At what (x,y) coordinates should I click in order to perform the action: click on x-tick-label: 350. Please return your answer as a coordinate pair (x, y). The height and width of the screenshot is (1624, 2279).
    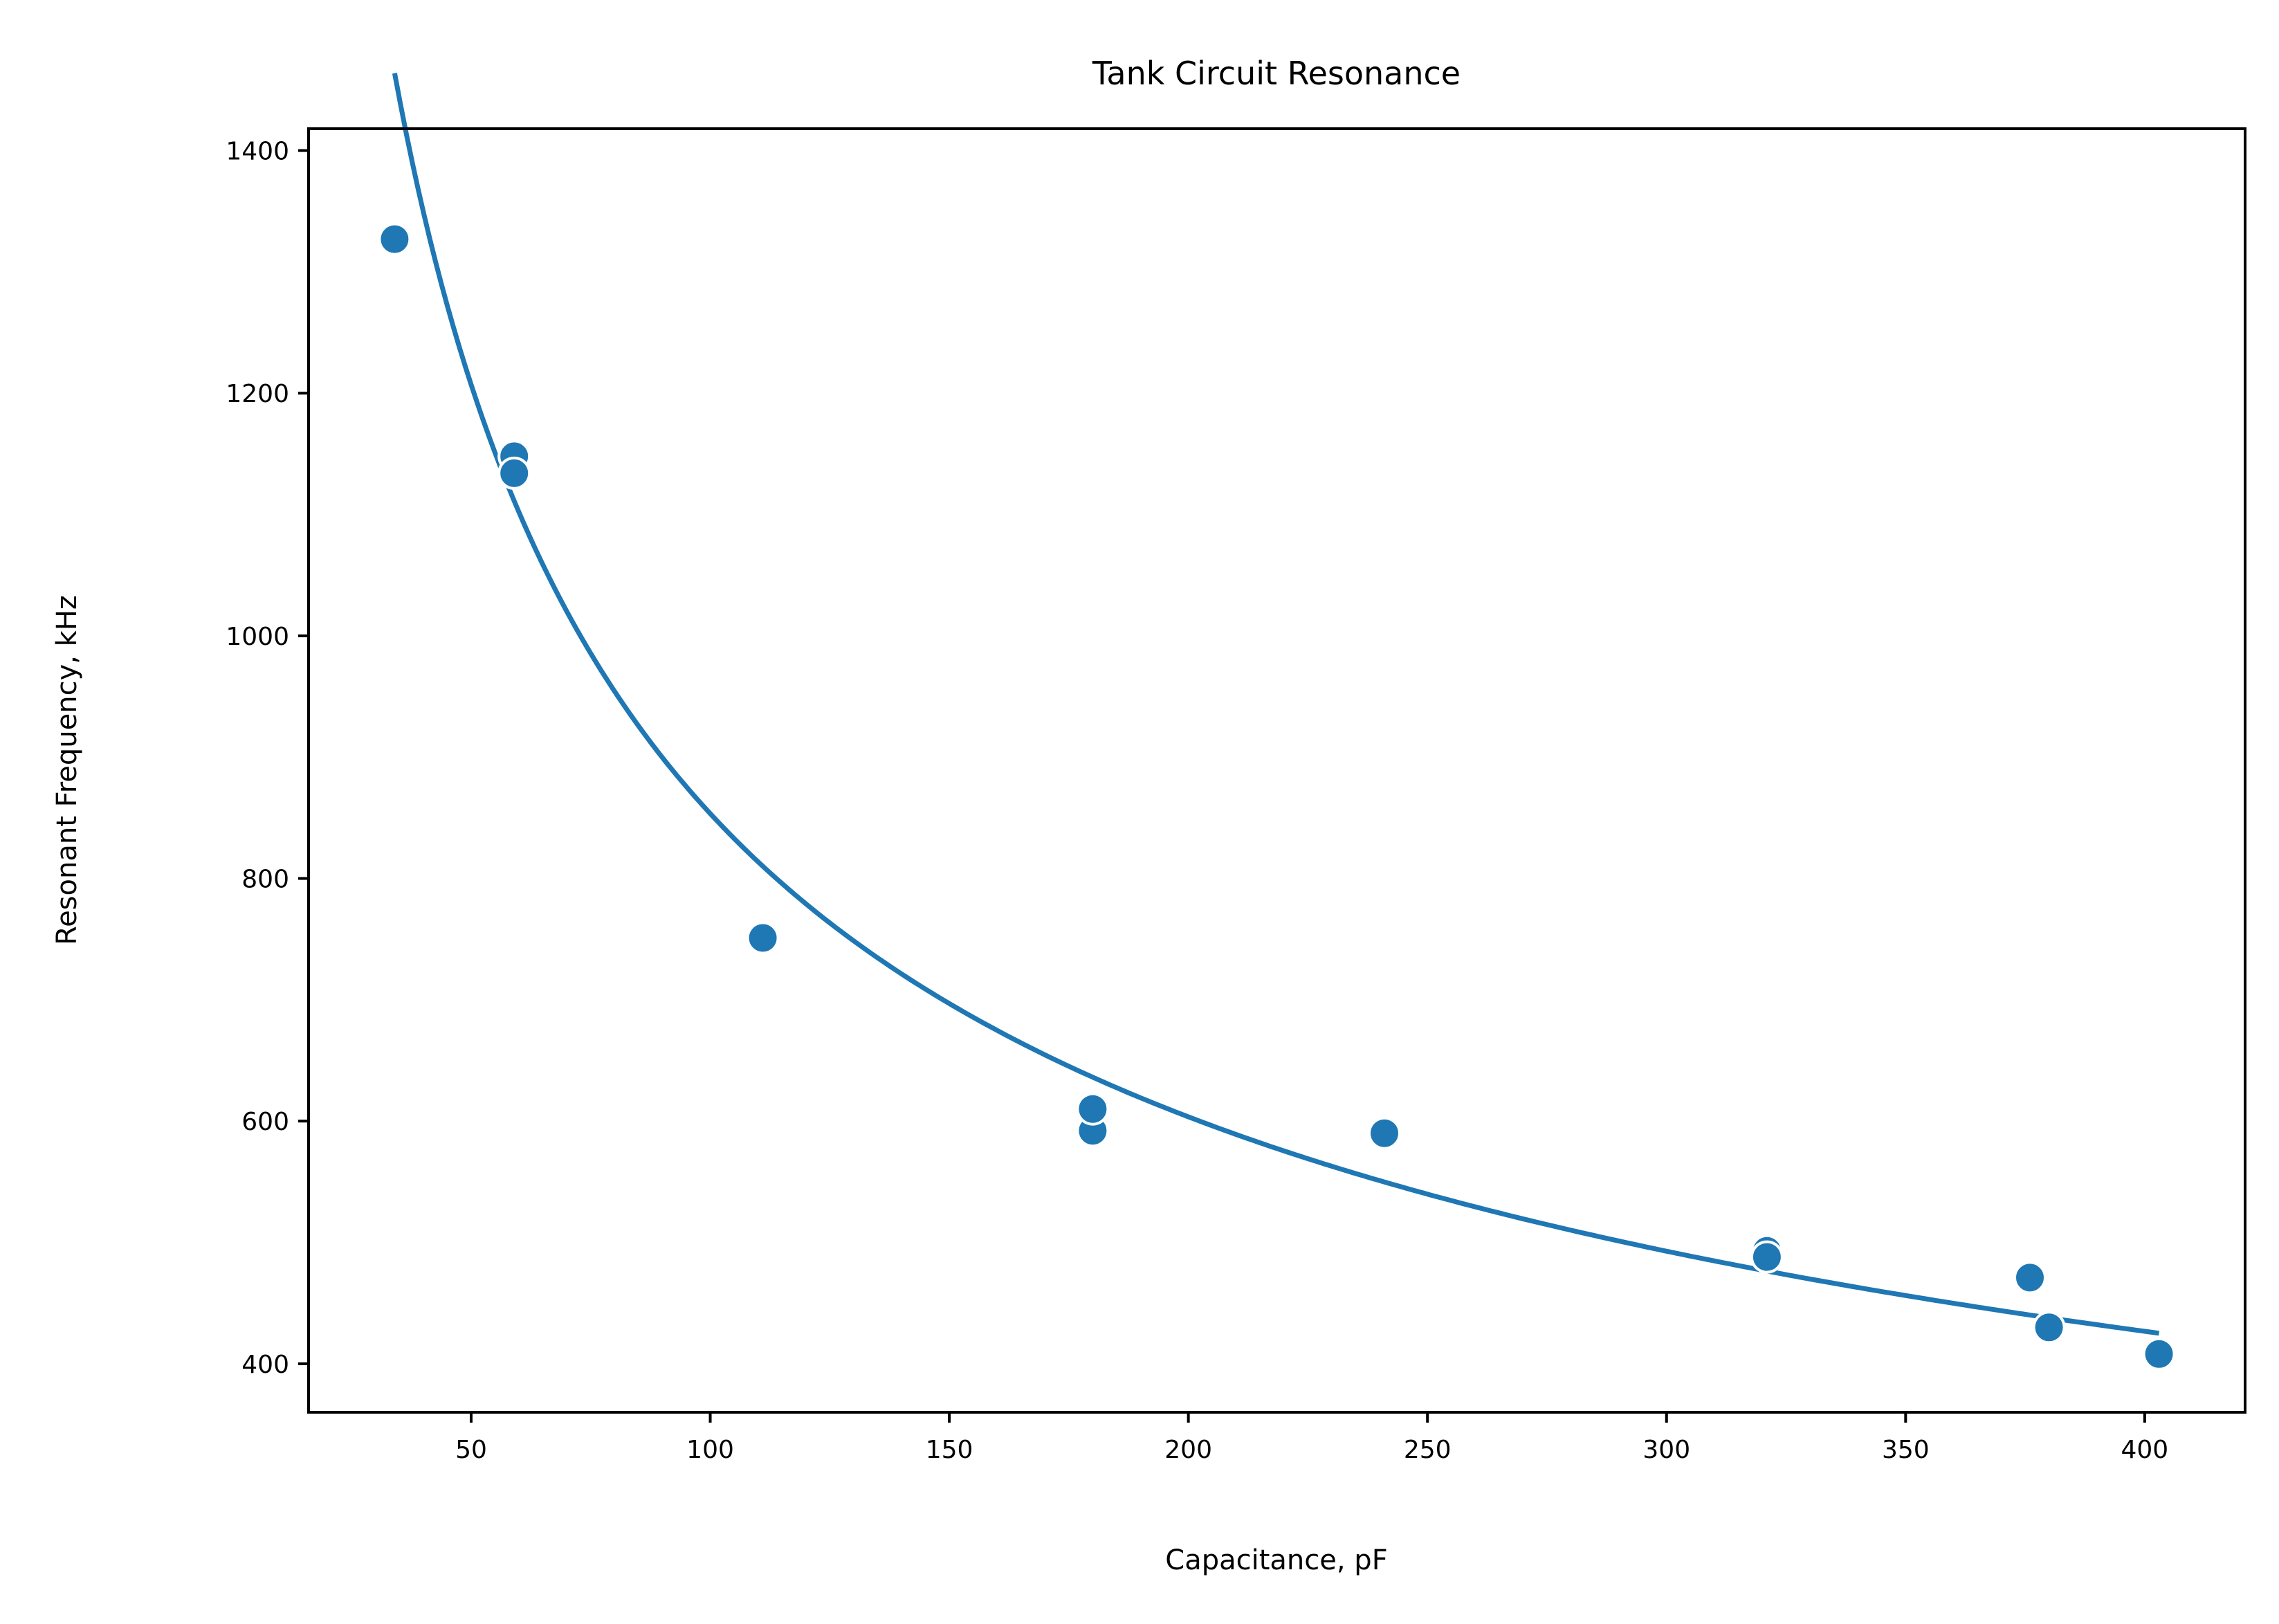
    Looking at the image, I should click on (1906, 1450).